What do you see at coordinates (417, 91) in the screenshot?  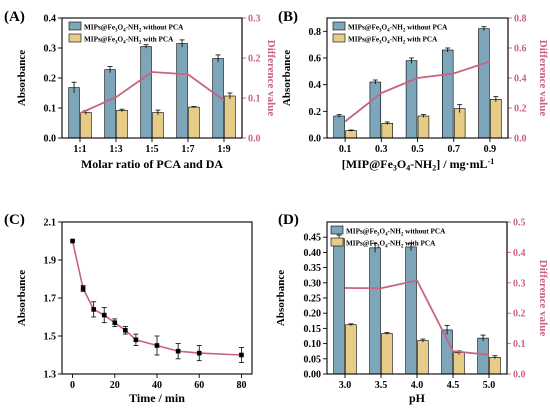 I see `difference-line-b` at bounding box center [417, 91].